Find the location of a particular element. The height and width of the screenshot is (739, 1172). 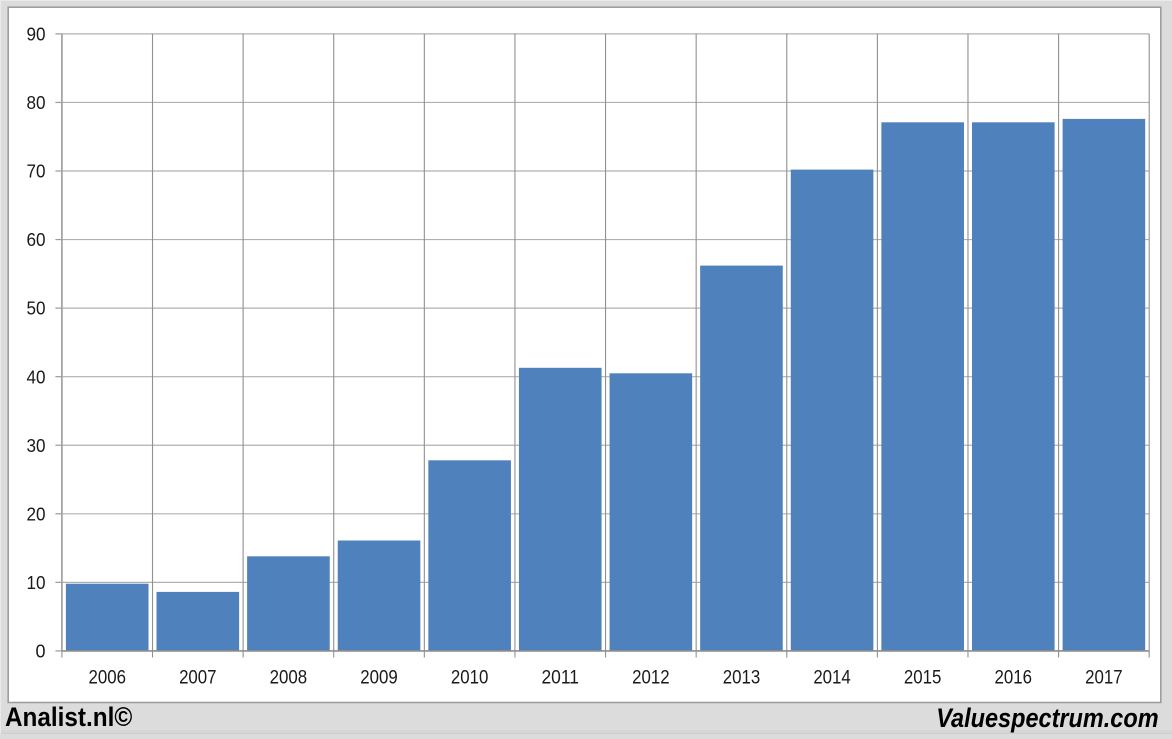

svg-text: 0 is located at coordinates (40, 652).